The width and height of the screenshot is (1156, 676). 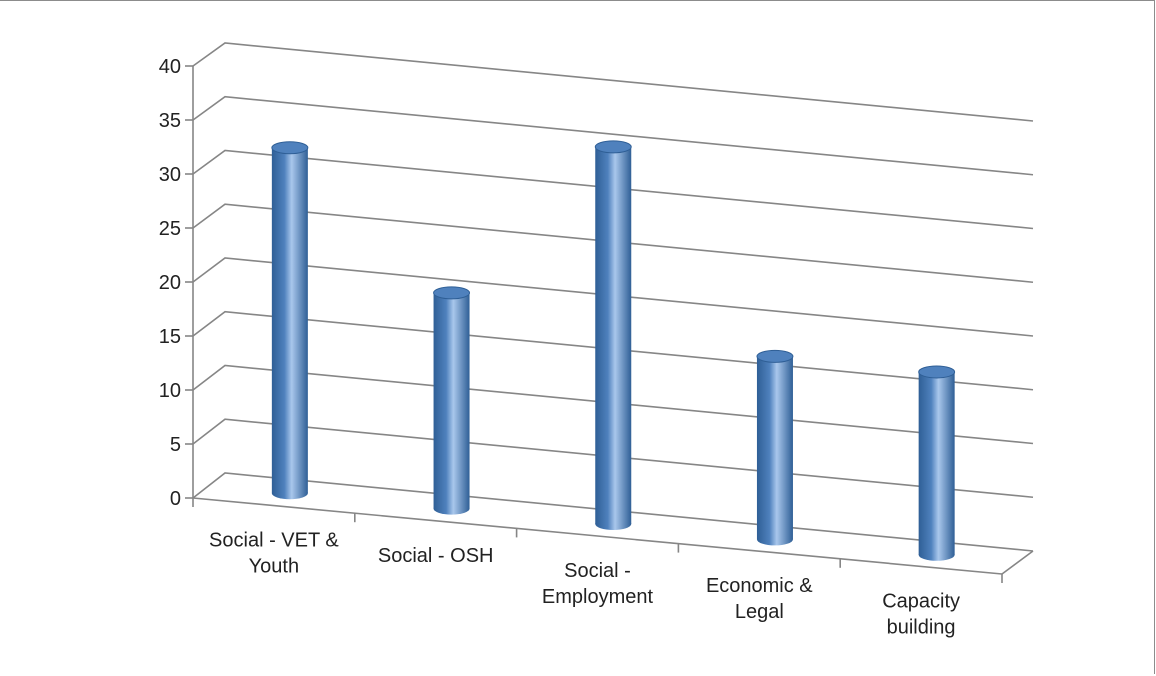 I want to click on y-tick-label: 0, so click(x=175, y=499).